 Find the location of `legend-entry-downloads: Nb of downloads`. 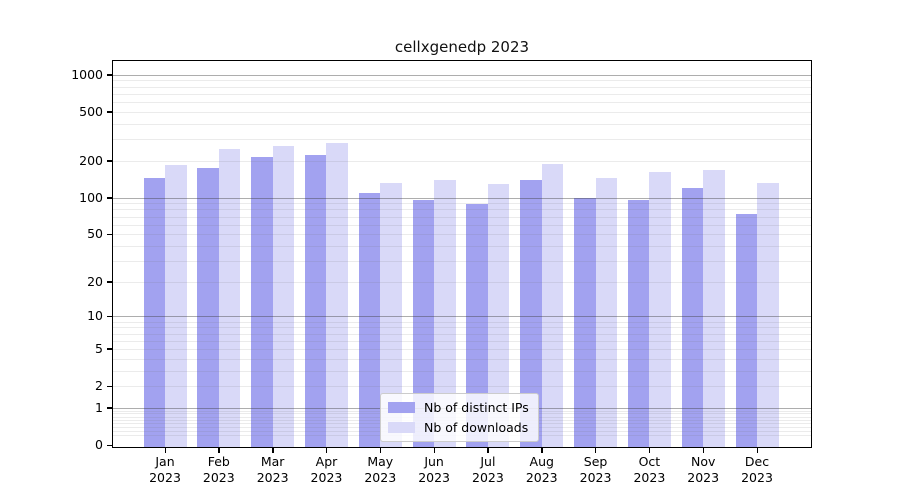

legend-entry-downloads: Nb of downloads is located at coordinates (458, 427).